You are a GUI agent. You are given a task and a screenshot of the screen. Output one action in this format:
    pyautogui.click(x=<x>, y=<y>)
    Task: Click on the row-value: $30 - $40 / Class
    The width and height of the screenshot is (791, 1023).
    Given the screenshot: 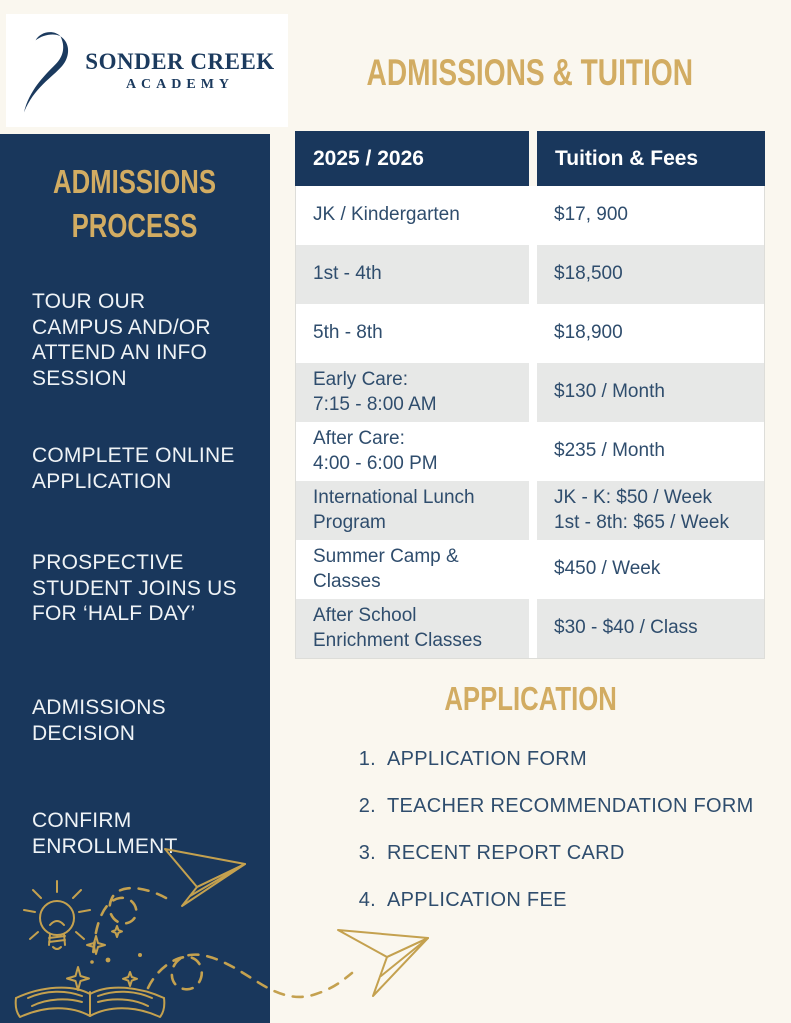 What is the action you would take?
    pyautogui.click(x=650, y=628)
    